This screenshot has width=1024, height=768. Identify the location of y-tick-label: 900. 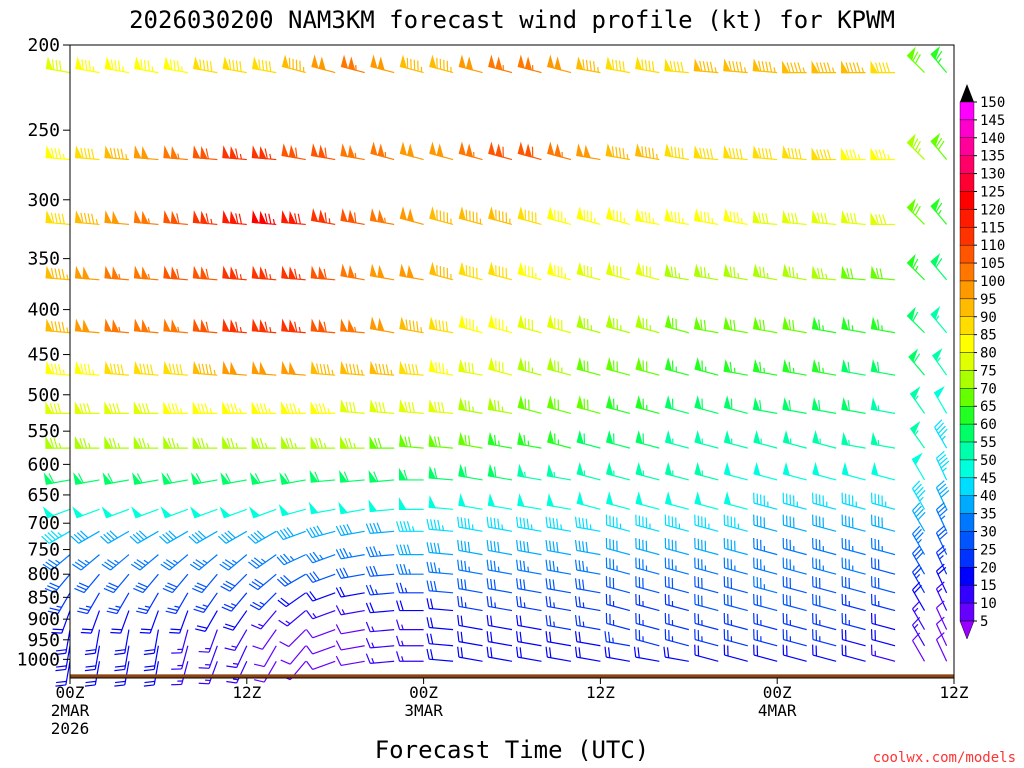
(43, 619).